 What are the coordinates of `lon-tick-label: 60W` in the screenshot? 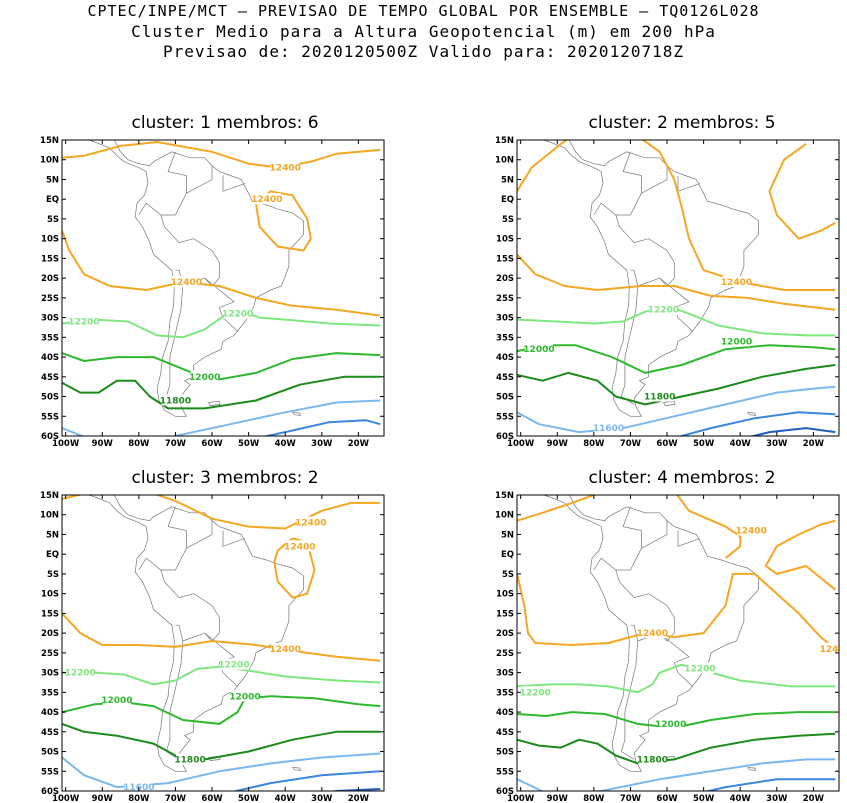 It's located at (212, 444).